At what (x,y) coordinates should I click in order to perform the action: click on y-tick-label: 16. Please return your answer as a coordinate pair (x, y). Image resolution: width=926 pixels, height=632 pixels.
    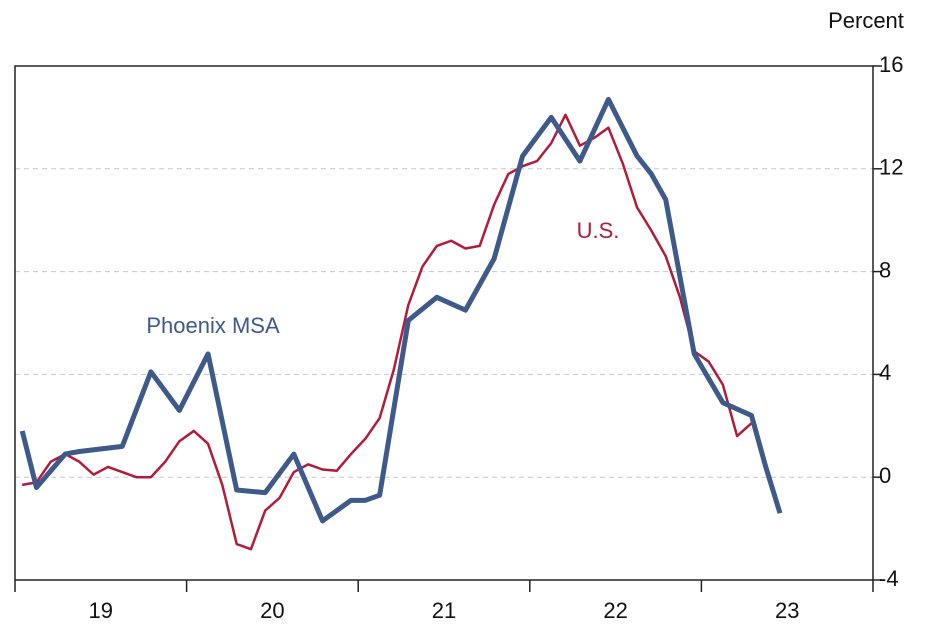
    Looking at the image, I should click on (891, 64).